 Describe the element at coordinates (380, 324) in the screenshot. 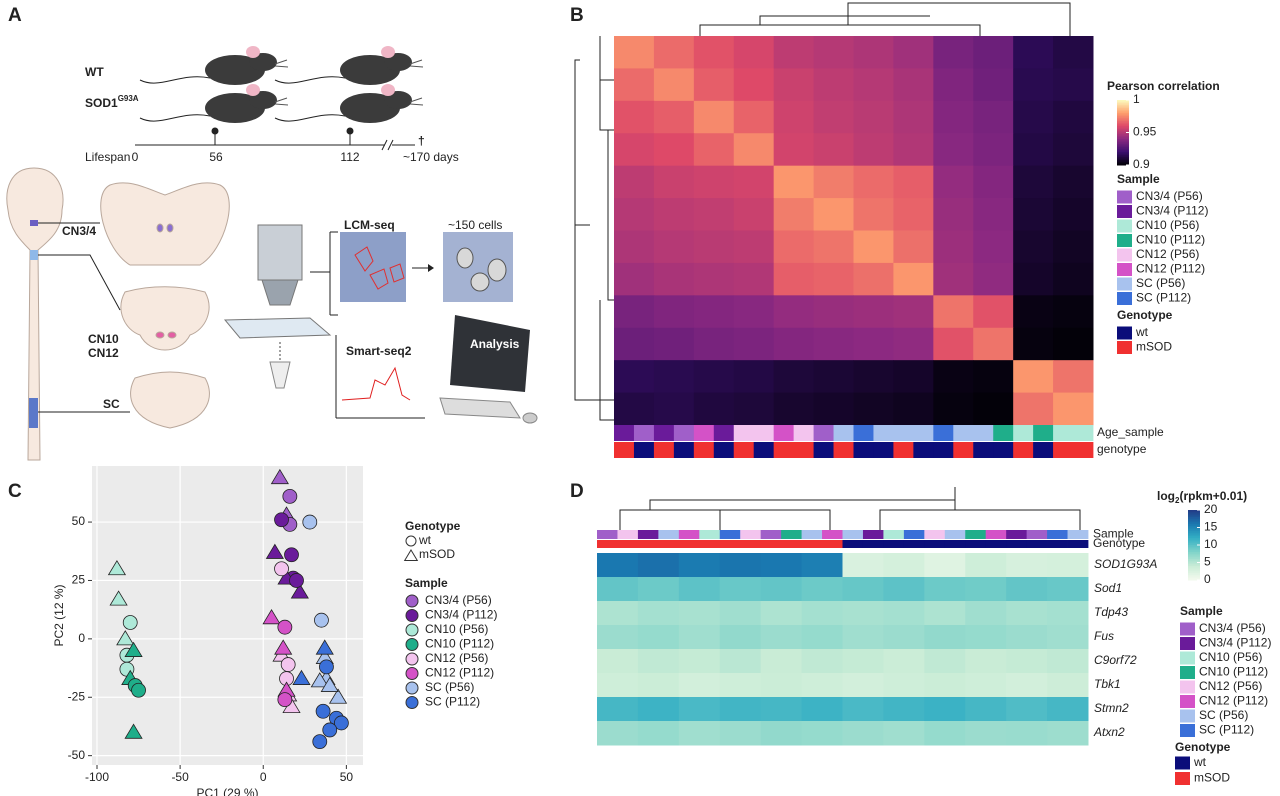

I see `workflow-icons` at that location.